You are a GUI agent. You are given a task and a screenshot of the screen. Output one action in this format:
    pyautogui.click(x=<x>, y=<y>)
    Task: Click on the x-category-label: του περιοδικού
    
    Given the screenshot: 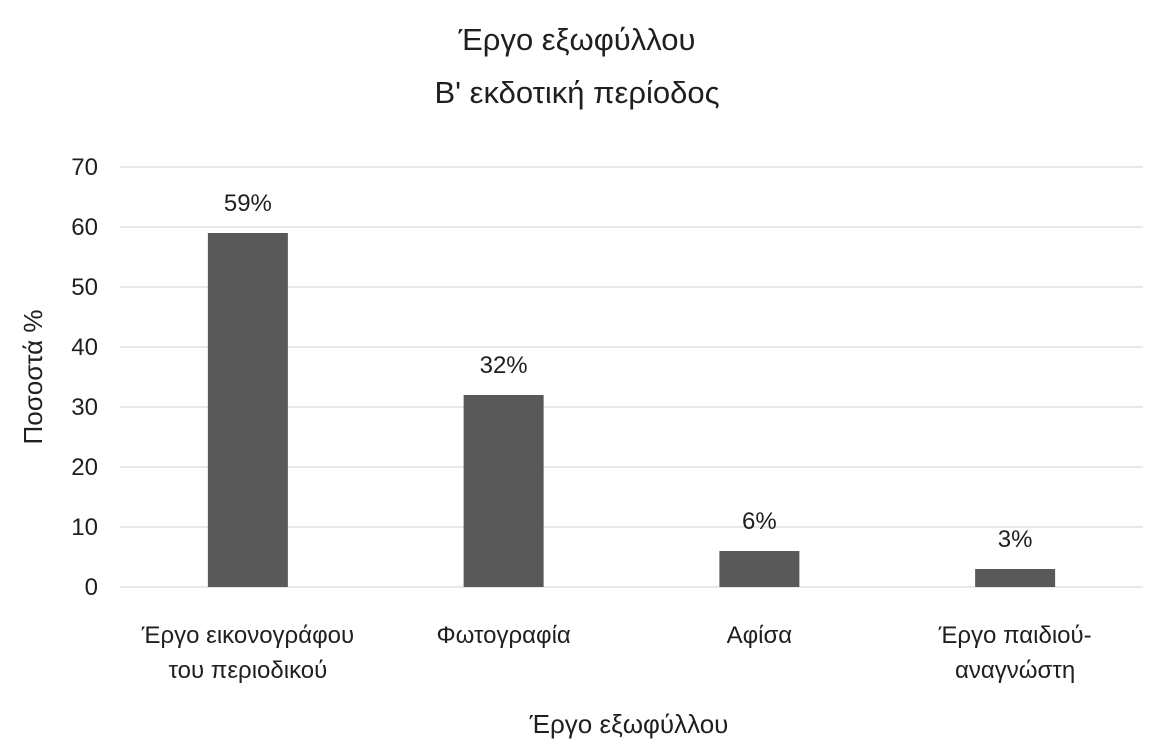 What is the action you would take?
    pyautogui.click(x=248, y=670)
    